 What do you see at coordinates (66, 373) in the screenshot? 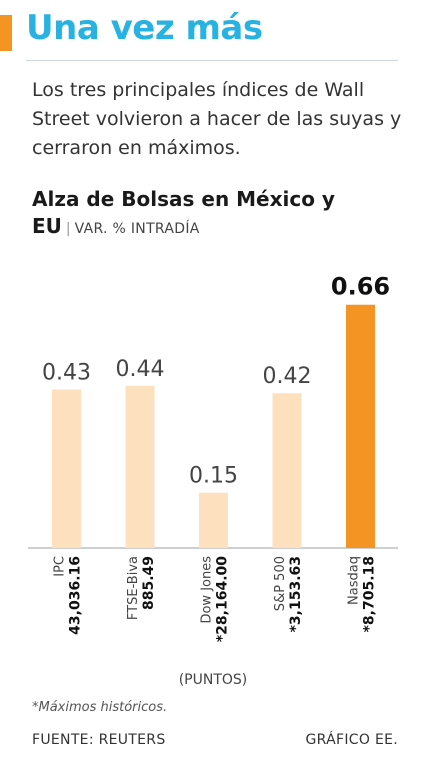
I see `value-label: 0.43` at bounding box center [66, 373].